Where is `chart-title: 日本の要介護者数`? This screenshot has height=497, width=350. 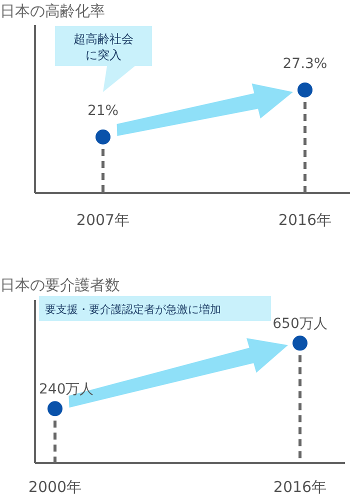 chart-title: 日本の要介護者数 is located at coordinates (60, 285).